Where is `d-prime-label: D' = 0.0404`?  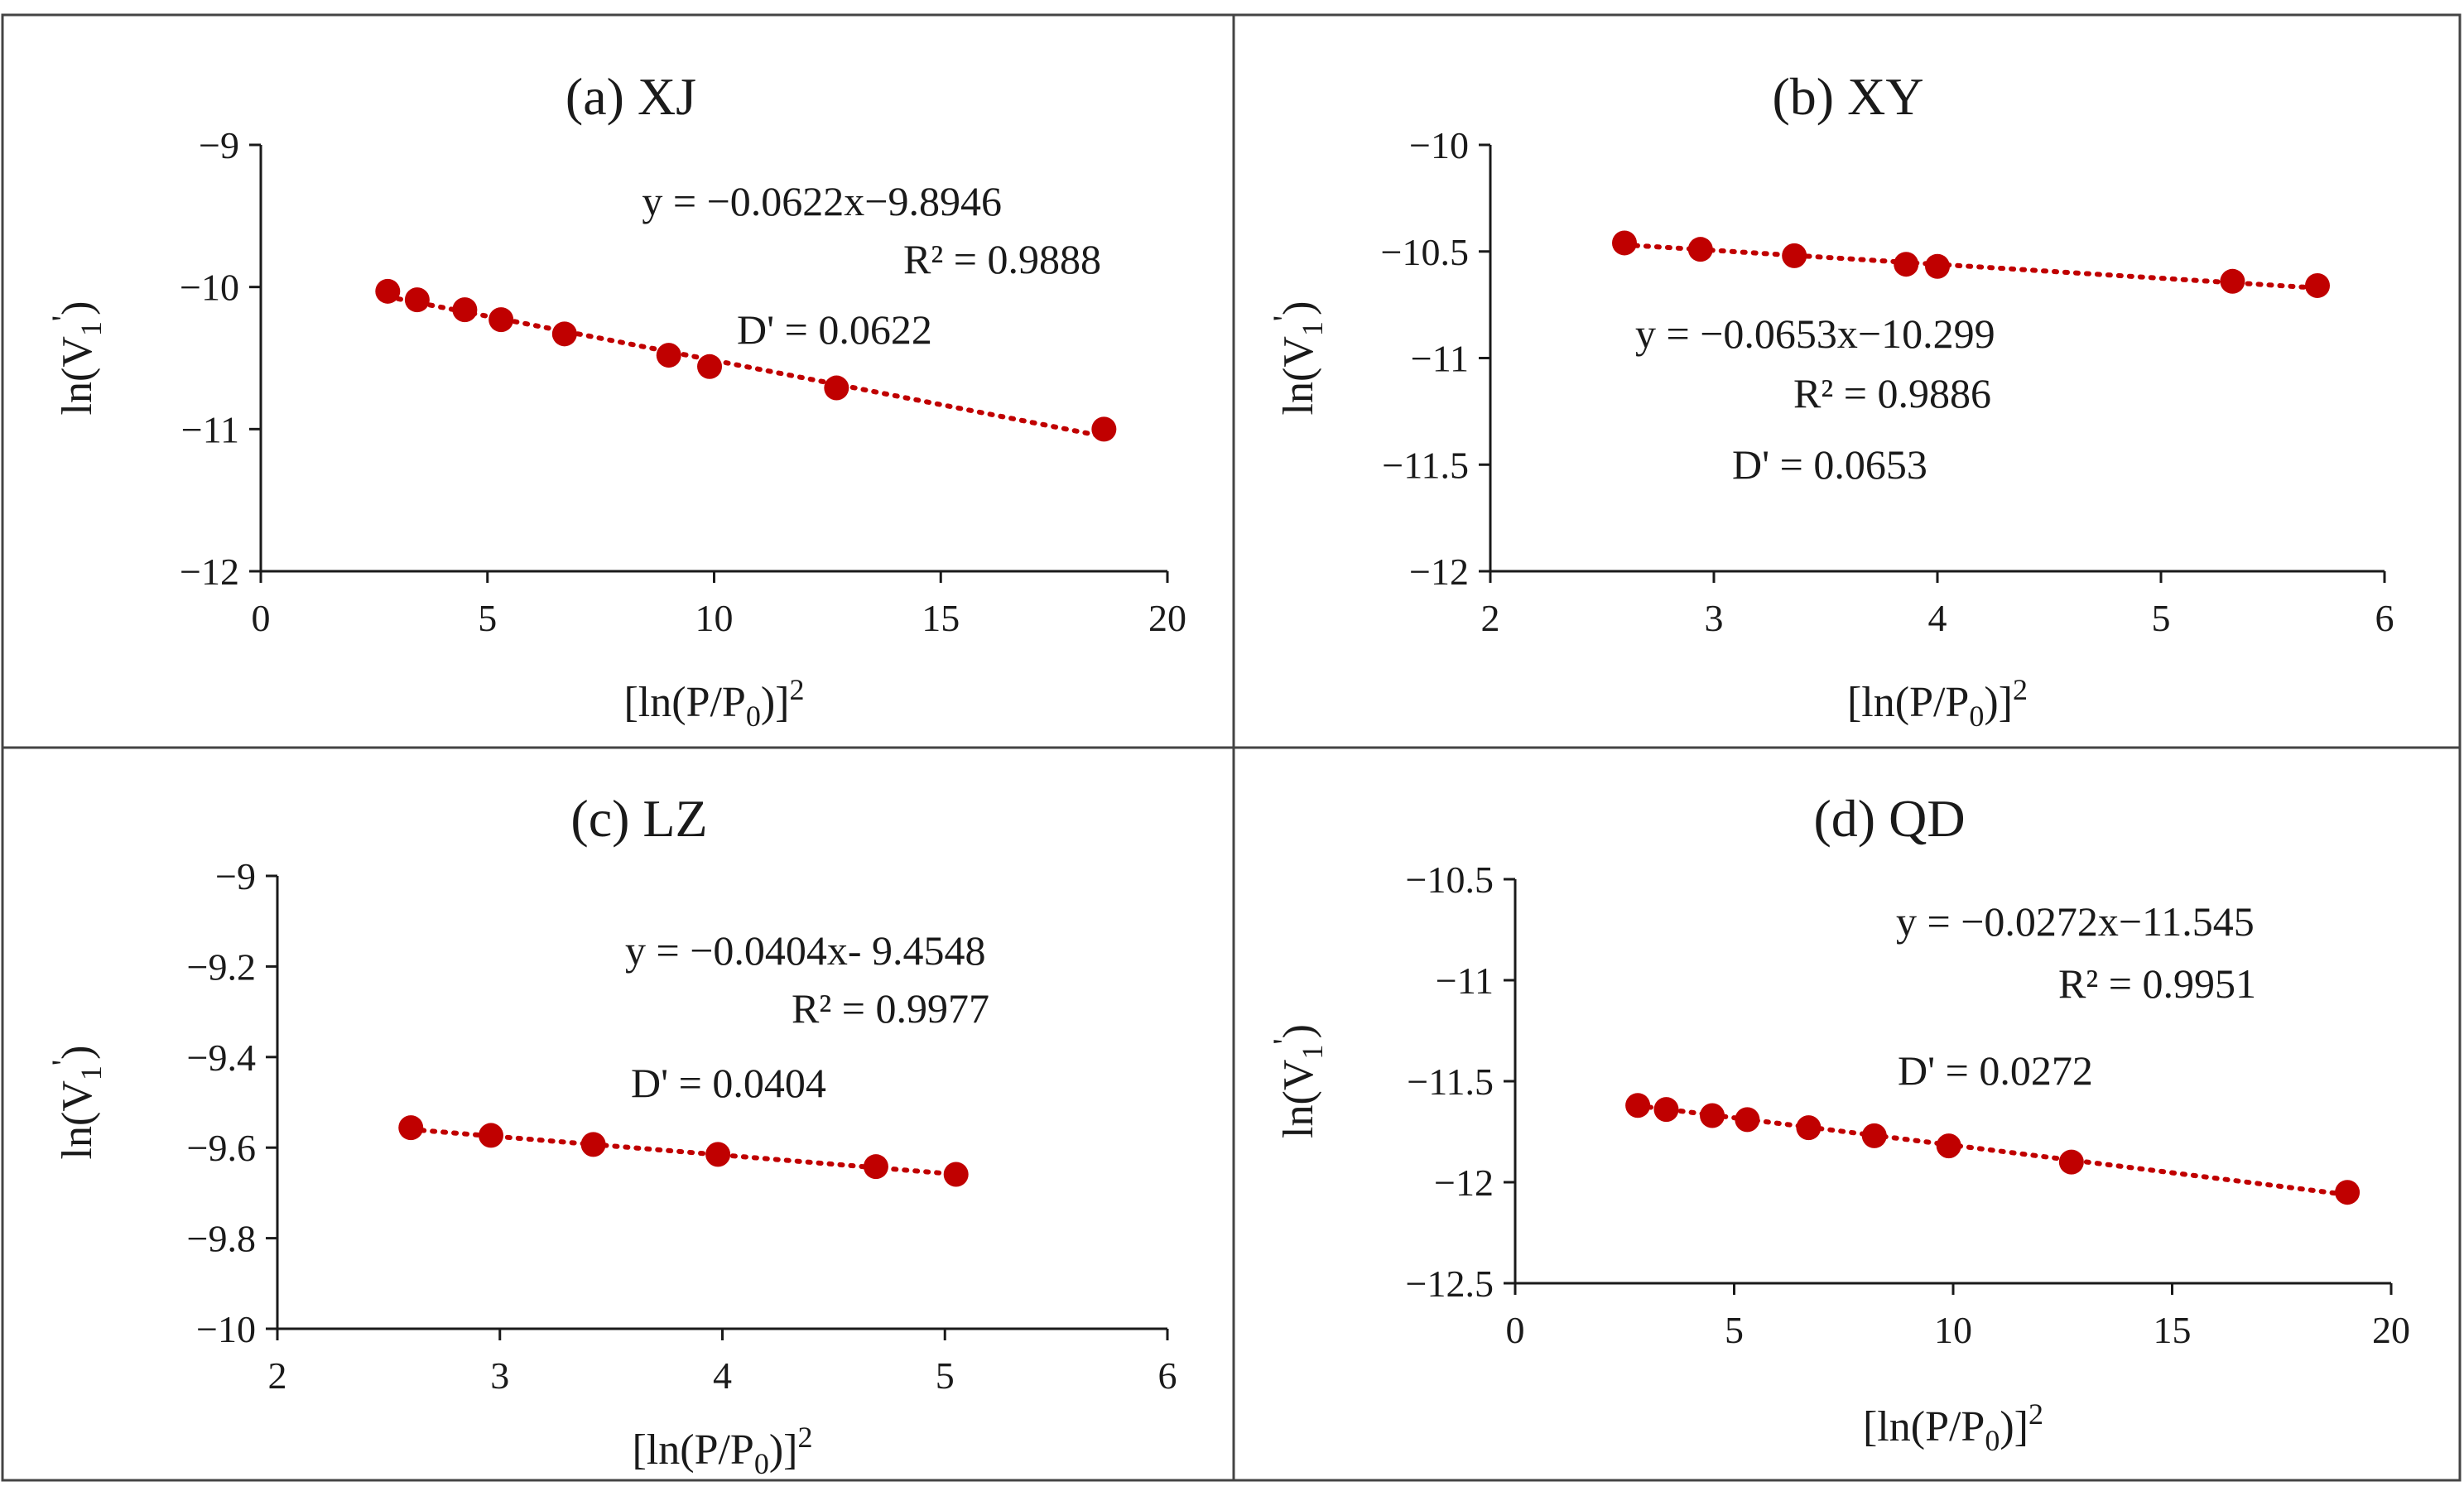 d-prime-label: D' = 0.0404 is located at coordinates (729, 1083).